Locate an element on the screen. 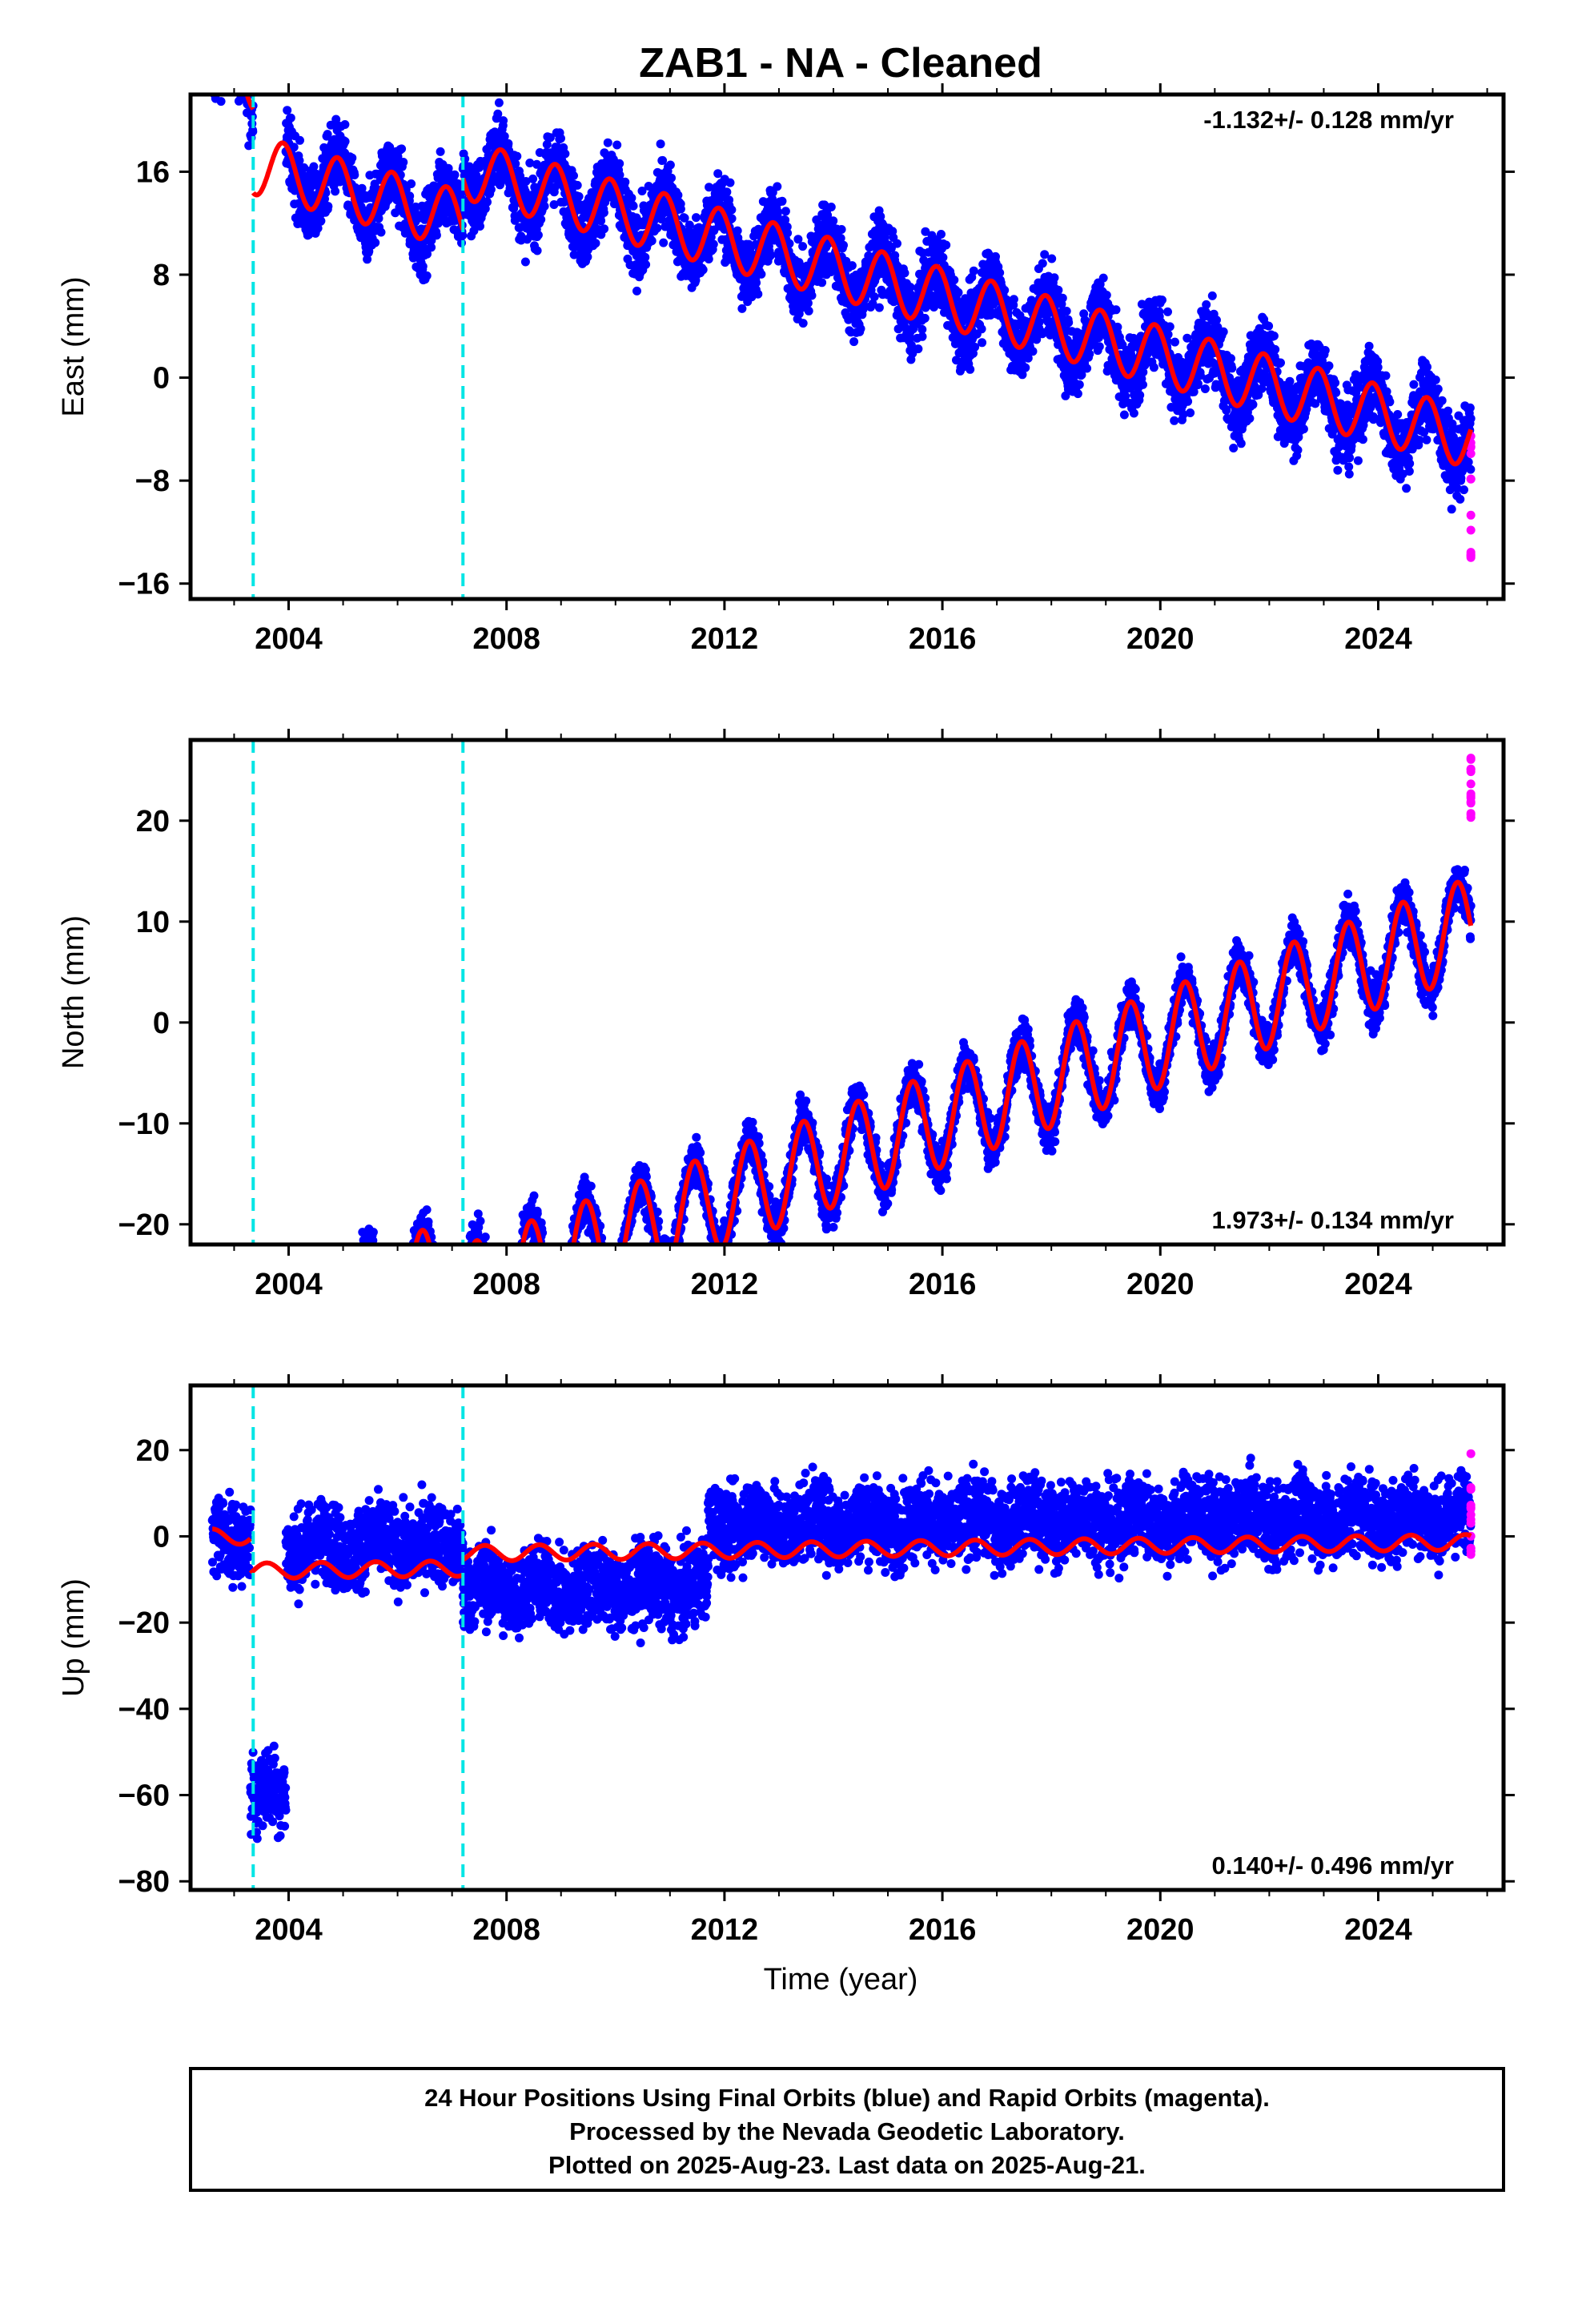  x-axis-label: Time (year) is located at coordinates (841, 1979).